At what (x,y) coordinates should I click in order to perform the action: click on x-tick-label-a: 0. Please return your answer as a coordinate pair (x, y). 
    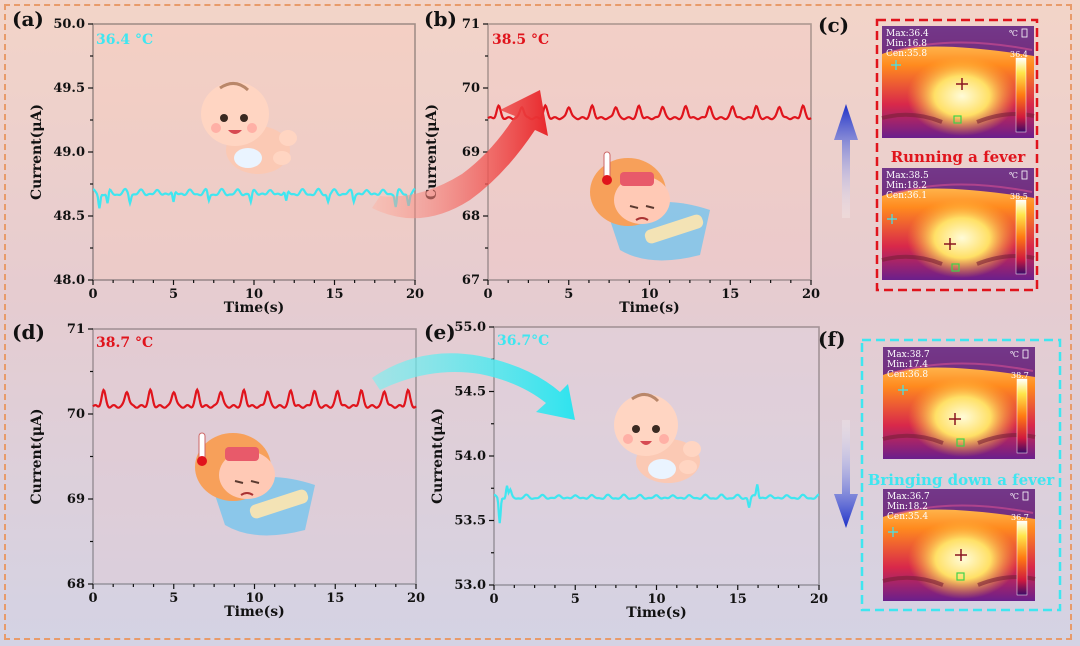
    Looking at the image, I should click on (92, 294).